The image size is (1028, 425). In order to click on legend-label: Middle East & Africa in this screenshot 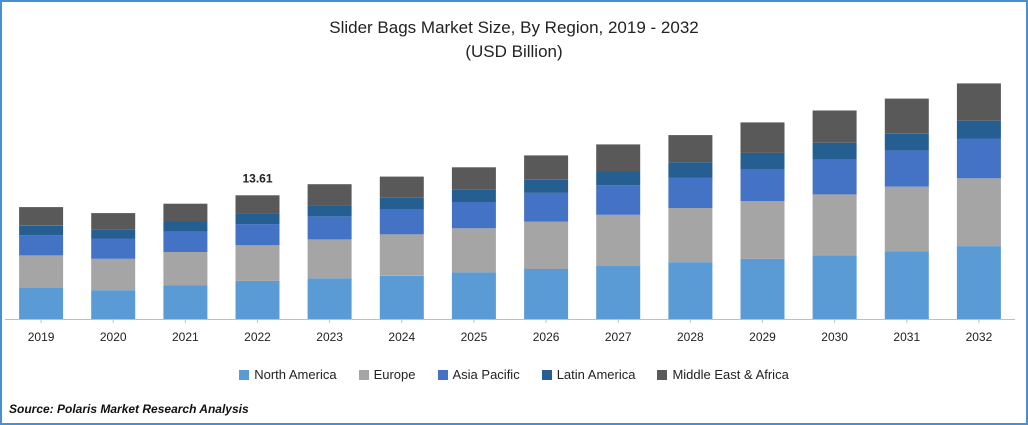, I will do `click(730, 374)`.